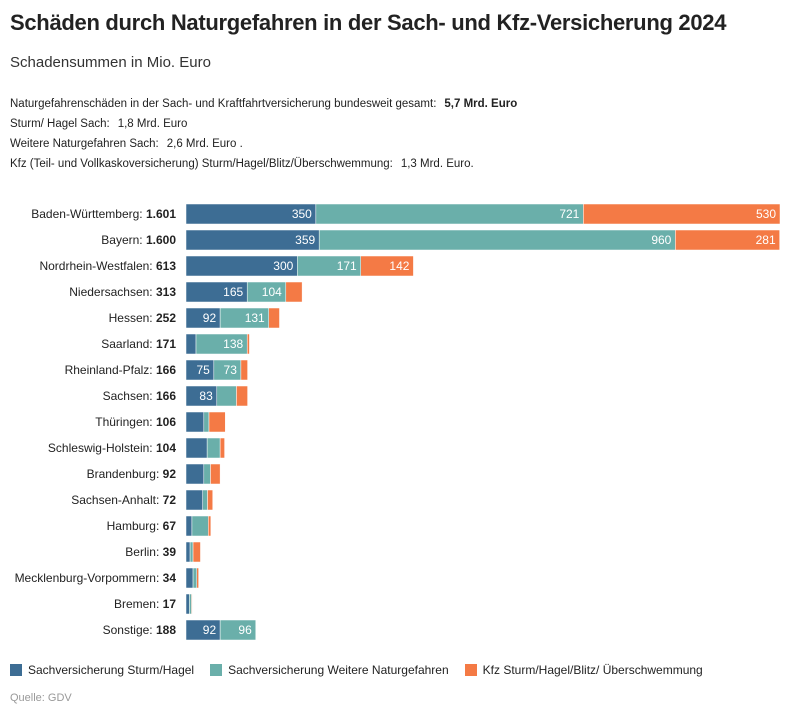  Describe the element at coordinates (481, 104) in the screenshot. I see `note-value: 5,7 Mrd. Euro` at that location.